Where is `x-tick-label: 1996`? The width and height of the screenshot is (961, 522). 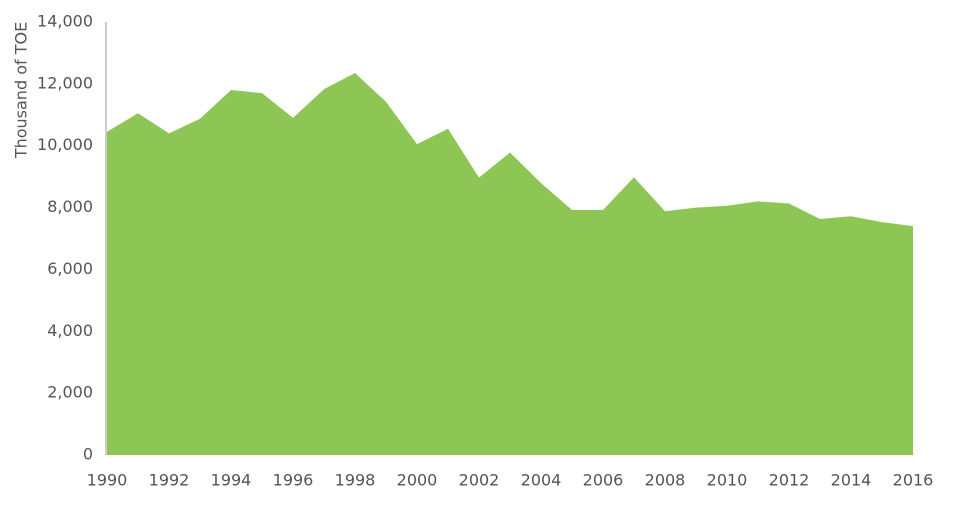
x-tick-label: 1996 is located at coordinates (293, 480).